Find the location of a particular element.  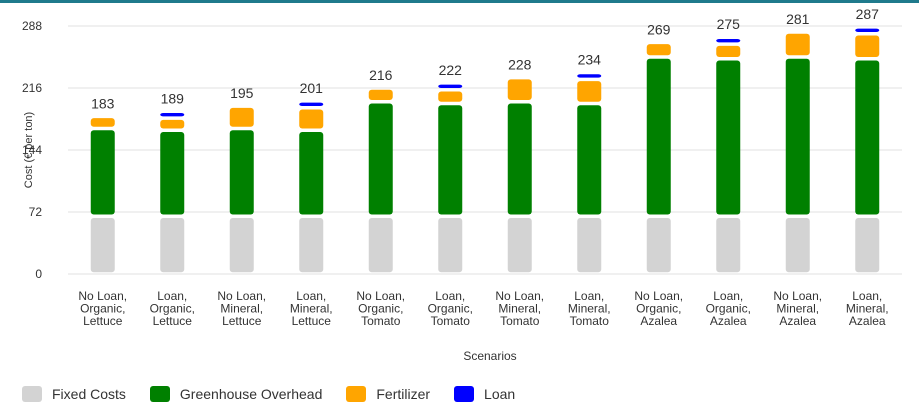

bar-total-label: 222 is located at coordinates (451, 70).